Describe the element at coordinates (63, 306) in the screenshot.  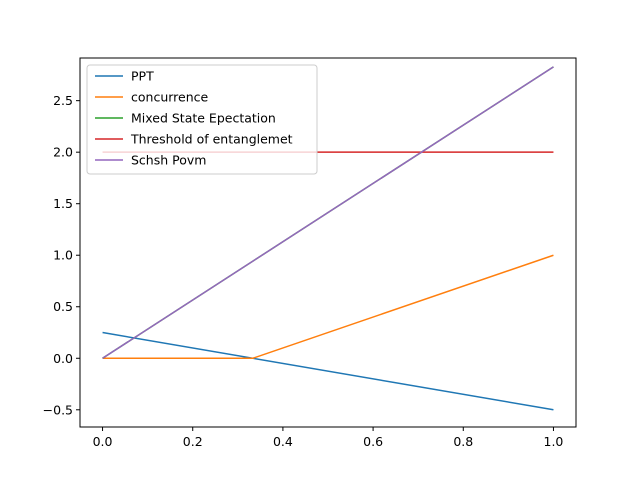
I see `y-tick-label: 0.5` at that location.